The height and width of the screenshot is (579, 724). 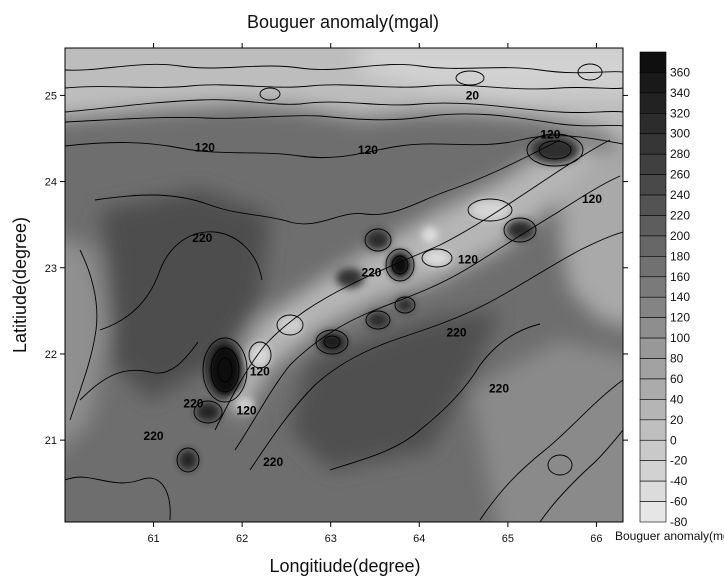 What do you see at coordinates (596, 539) in the screenshot?
I see `x-tick-label: 66` at bounding box center [596, 539].